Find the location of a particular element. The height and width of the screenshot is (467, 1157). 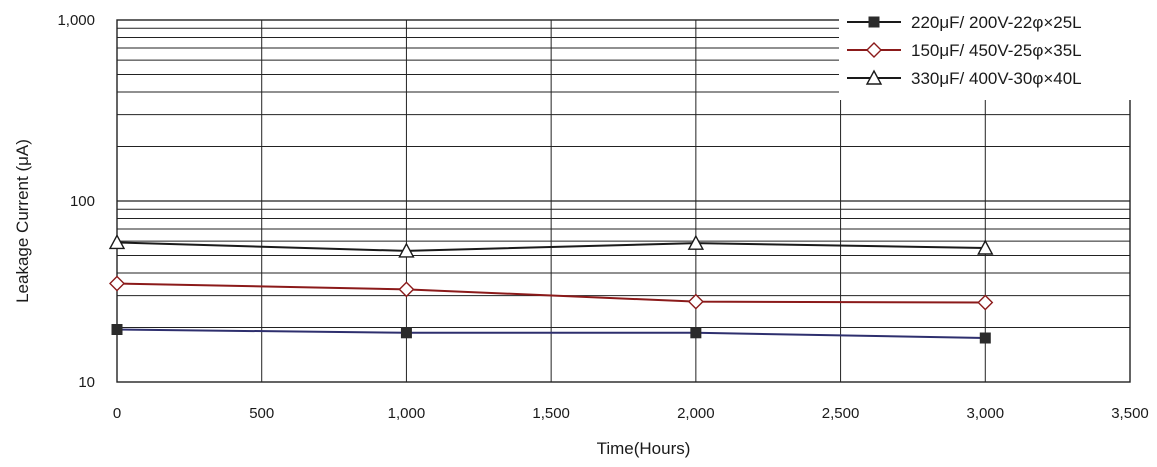

legend-box is located at coordinates (989, 54).